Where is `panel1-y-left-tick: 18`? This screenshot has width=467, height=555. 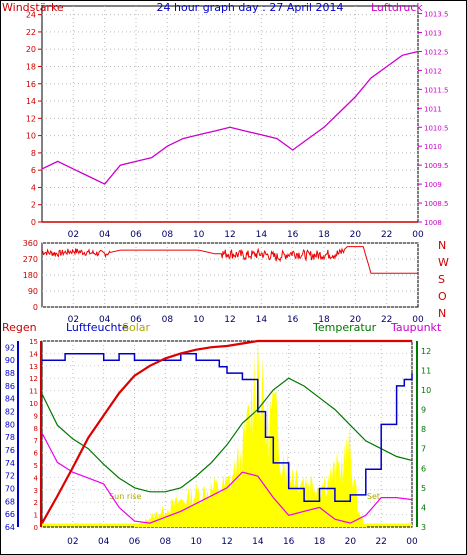 panel1-y-left-tick: 18 is located at coordinates (31, 66).